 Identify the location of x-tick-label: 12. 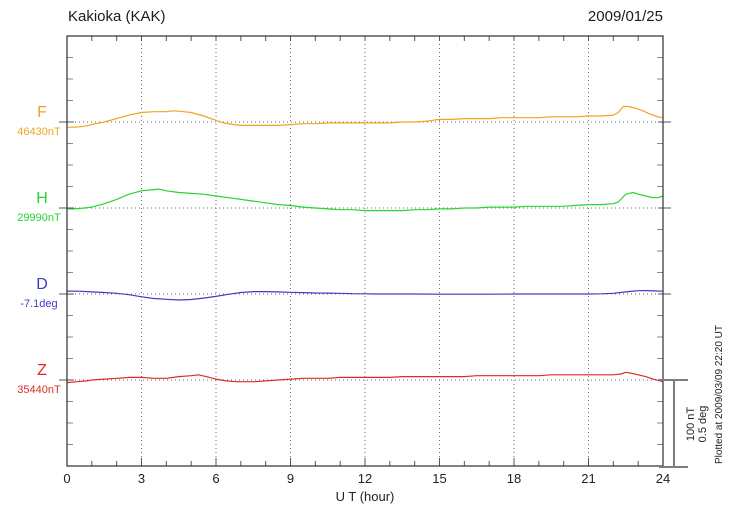
(365, 478).